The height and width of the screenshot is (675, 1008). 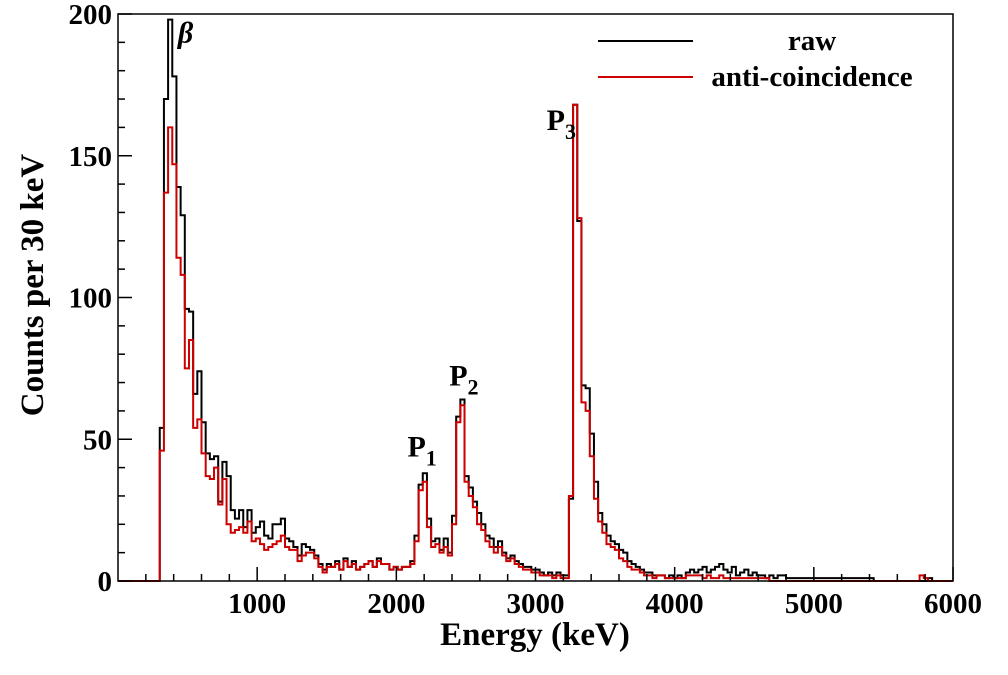 I want to click on x-tick-label: 4000, so click(x=675, y=604).